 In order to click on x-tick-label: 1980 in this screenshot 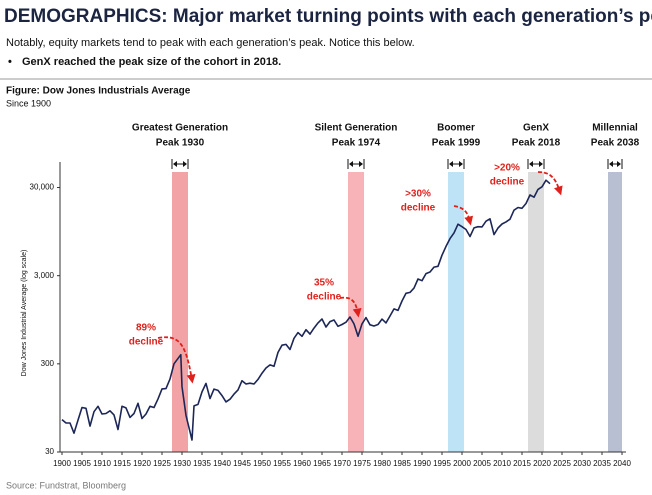, I will do `click(382, 463)`.